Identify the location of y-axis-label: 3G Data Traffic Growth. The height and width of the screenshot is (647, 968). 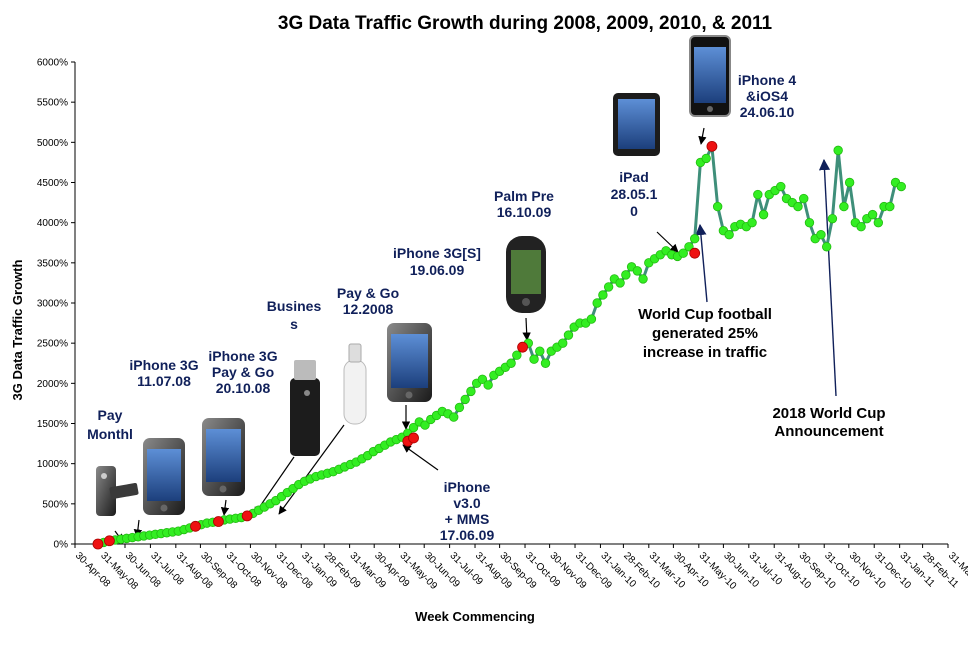
(17, 330).